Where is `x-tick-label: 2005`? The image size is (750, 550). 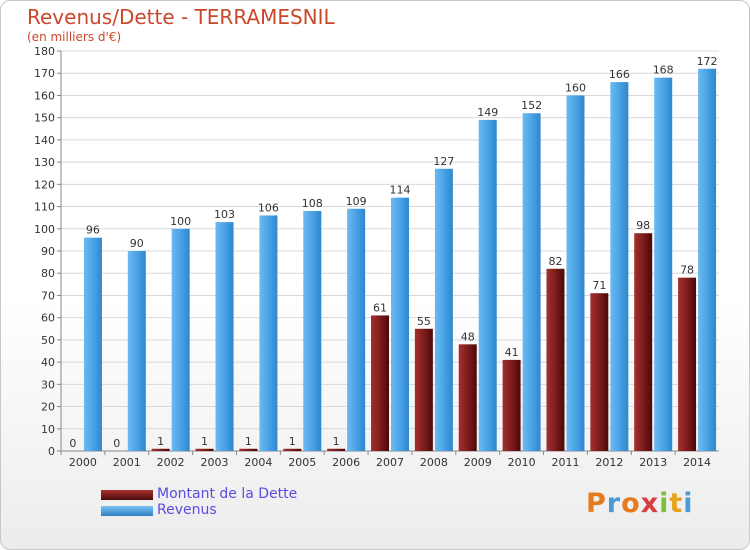
x-tick-label: 2005 is located at coordinates (302, 462).